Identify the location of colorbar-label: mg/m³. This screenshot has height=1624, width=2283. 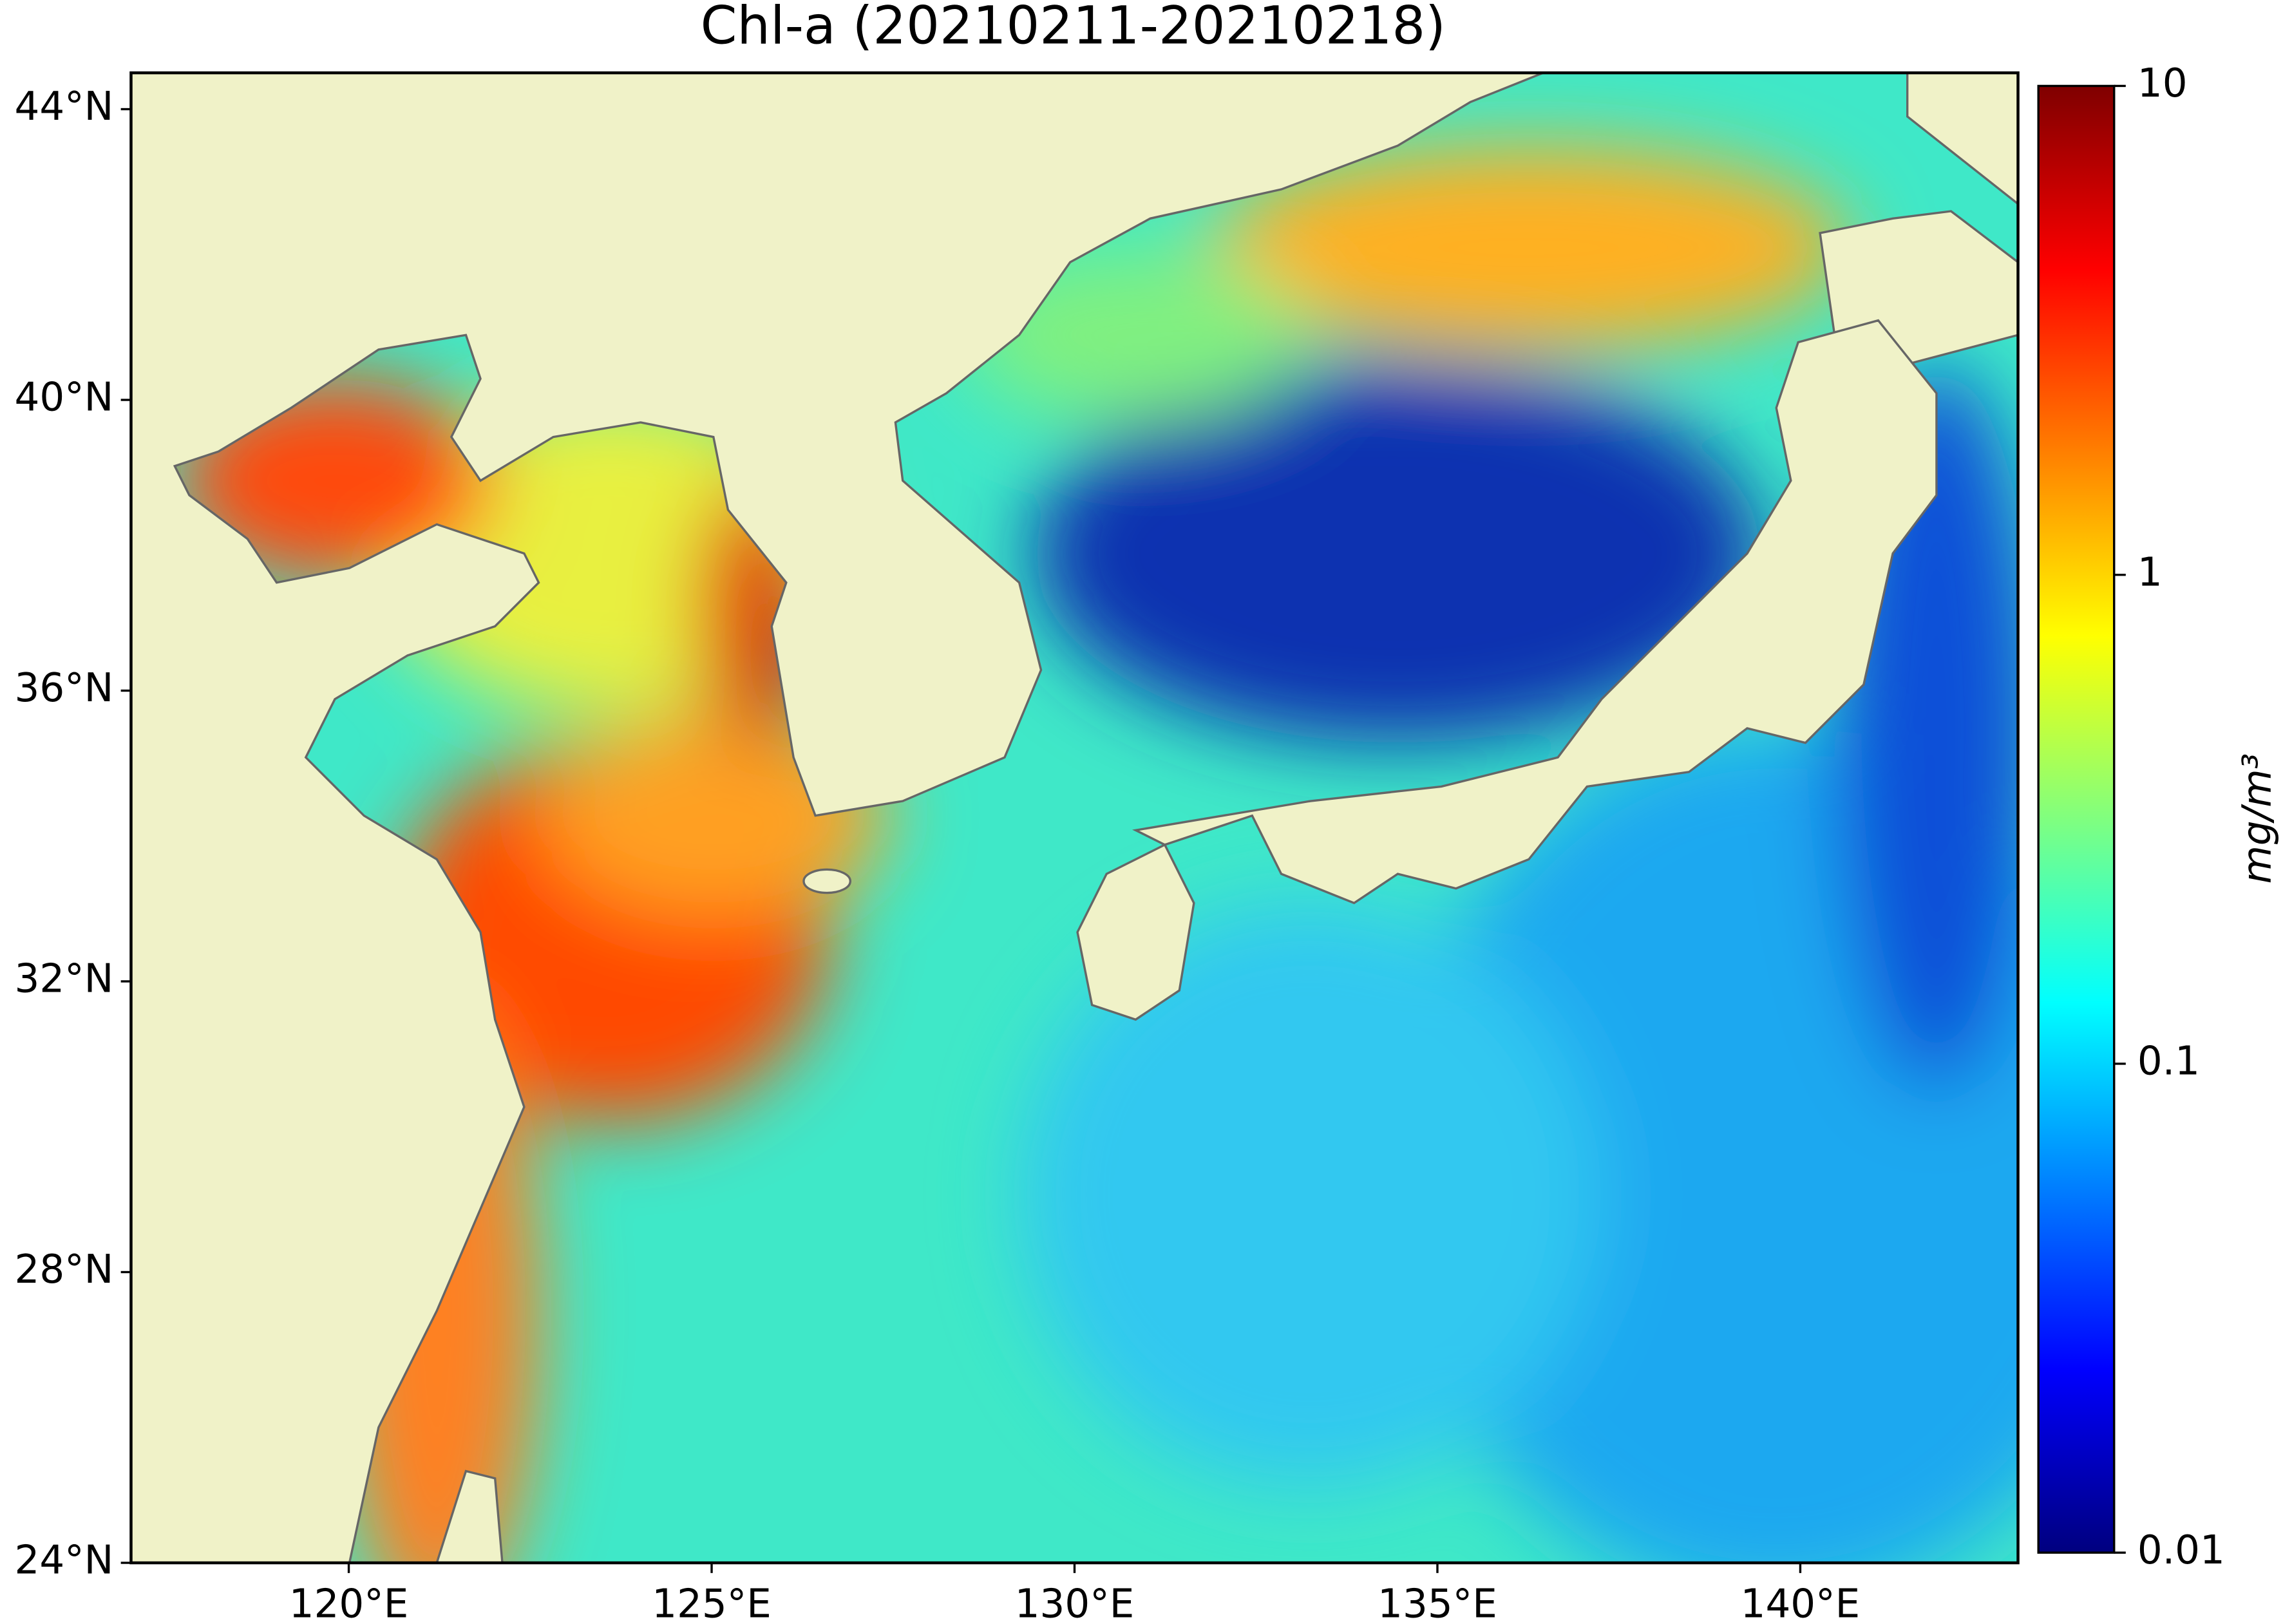
(2257, 818).